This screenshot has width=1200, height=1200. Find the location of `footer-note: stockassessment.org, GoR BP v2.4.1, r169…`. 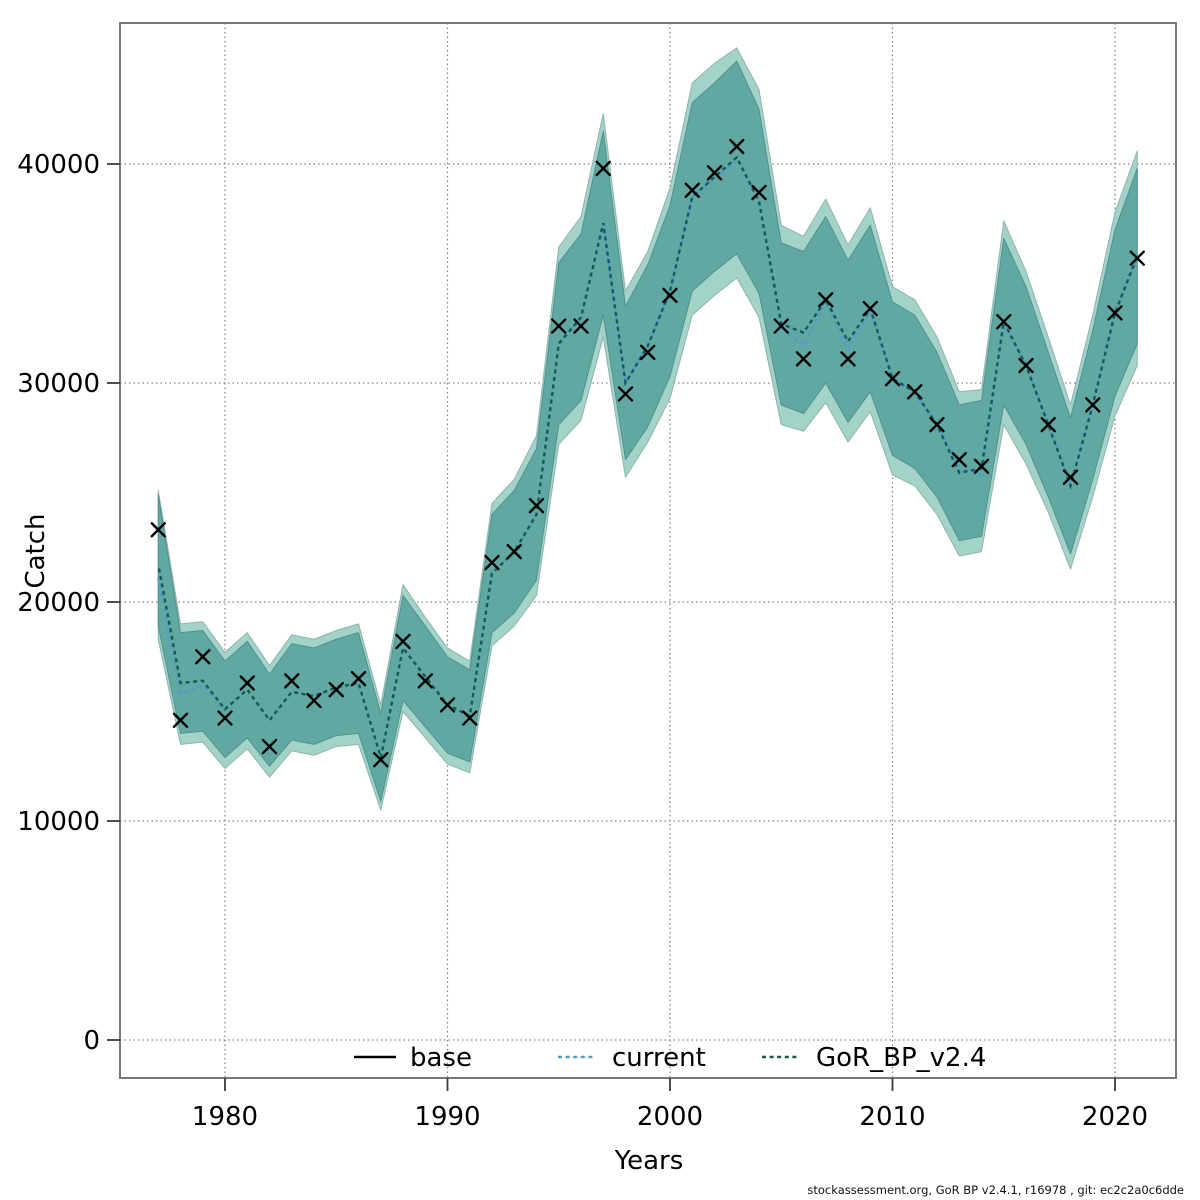

footer-note: stockassessment.org, GoR BP v2.4.1, r169… is located at coordinates (995, 1190).